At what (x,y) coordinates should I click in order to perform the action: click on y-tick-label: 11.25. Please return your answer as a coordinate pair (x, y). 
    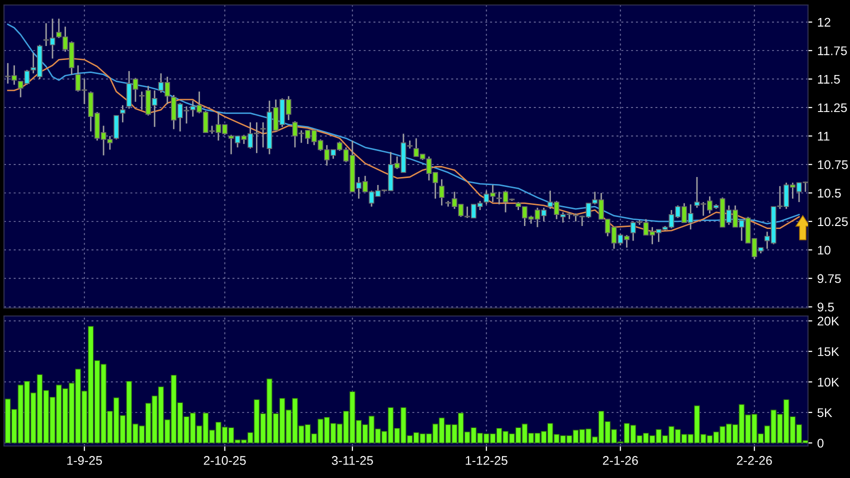
    Looking at the image, I should click on (832, 107).